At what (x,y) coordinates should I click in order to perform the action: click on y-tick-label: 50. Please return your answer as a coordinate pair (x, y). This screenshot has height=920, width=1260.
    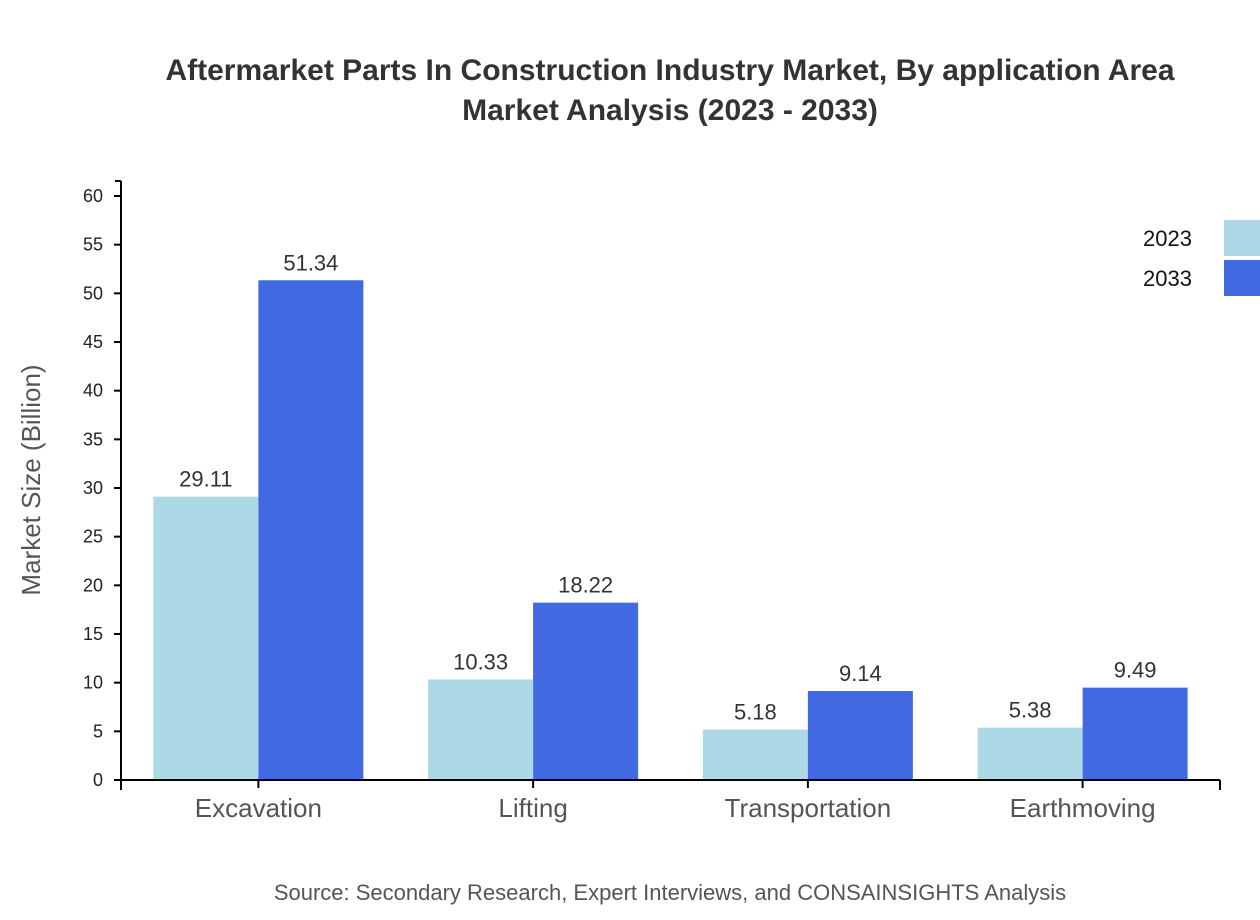
    Looking at the image, I should click on (93, 293).